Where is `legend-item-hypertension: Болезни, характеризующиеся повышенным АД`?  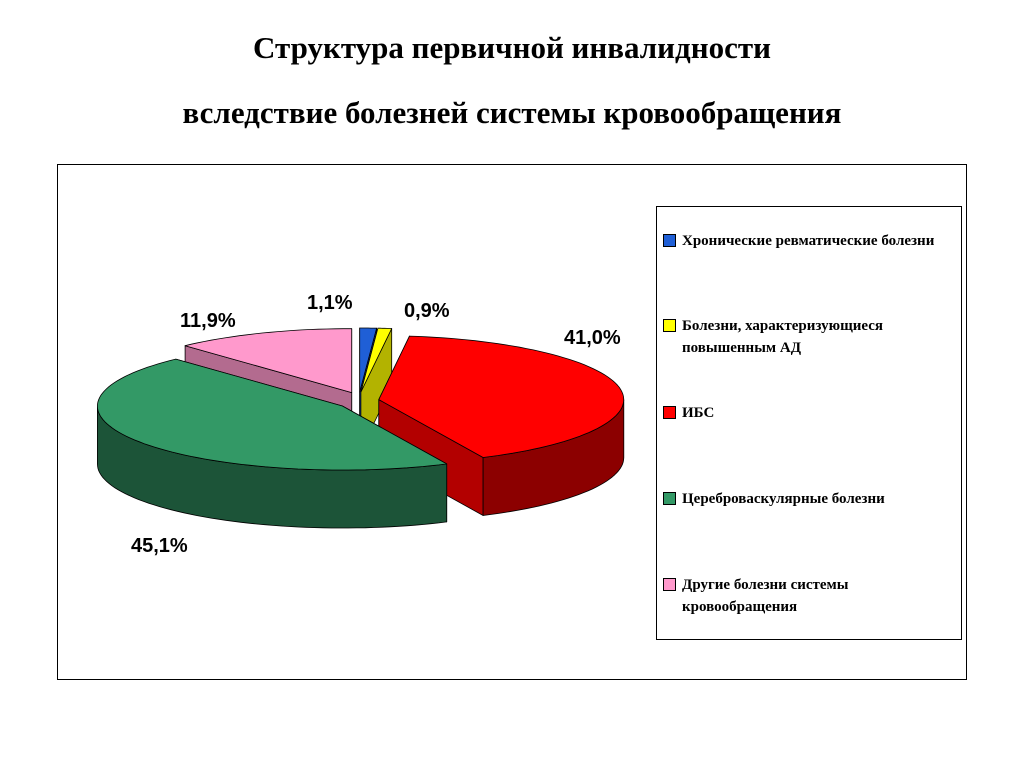
legend-item-hypertension: Болезни, характеризующиеся повышенным АД is located at coordinates (811, 337).